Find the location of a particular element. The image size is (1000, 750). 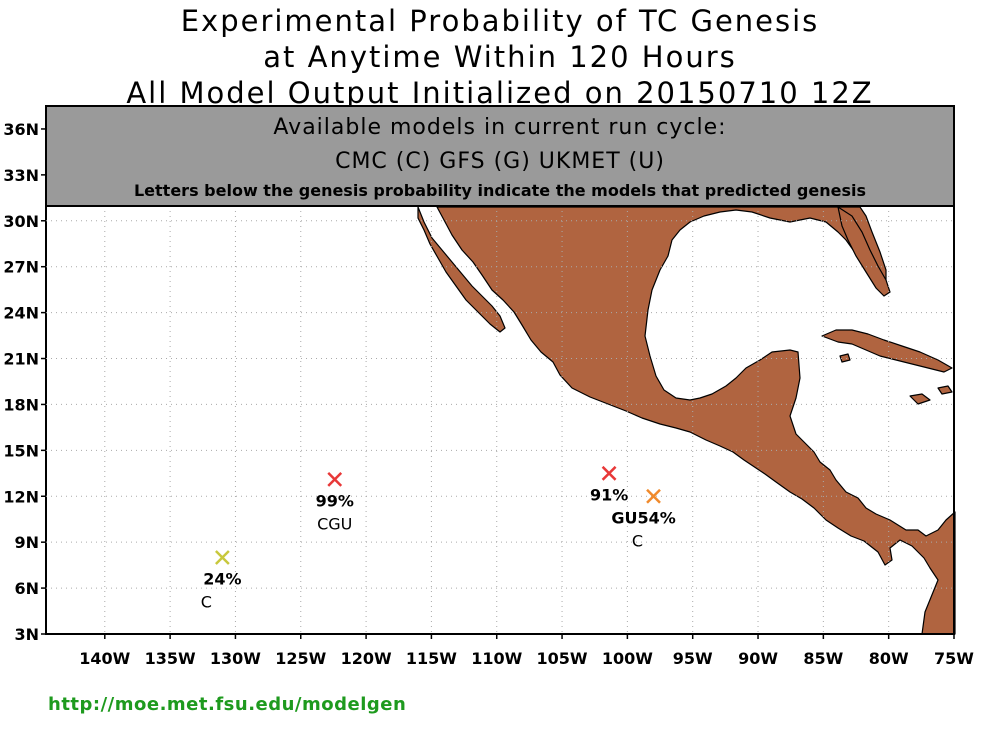

lat-label: 18N is located at coordinates (21, 404).